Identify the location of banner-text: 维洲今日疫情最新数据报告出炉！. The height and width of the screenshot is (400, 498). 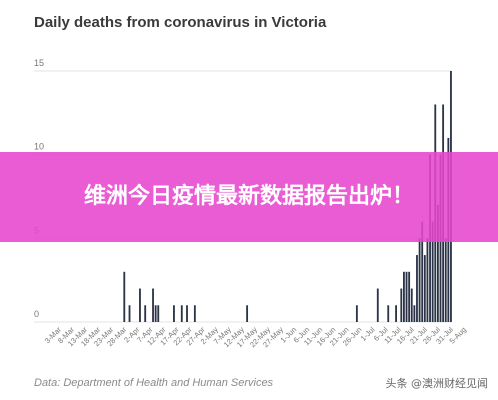
(248, 196).